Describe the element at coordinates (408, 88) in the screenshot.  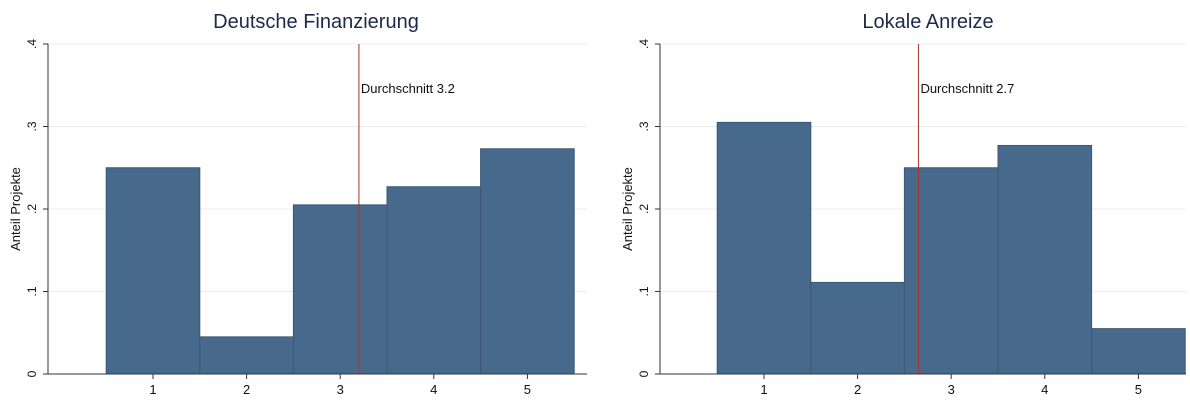
I see `mean-label: Durchschnitt 3.2` at that location.